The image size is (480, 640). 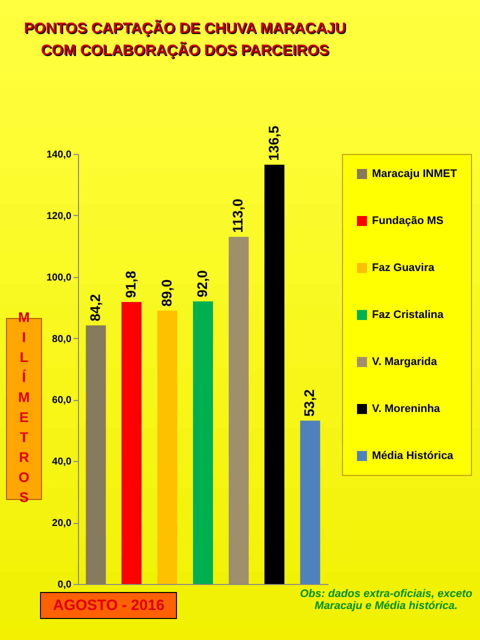 What do you see at coordinates (62, 400) in the screenshot?
I see `y-tick-label: 60,0` at bounding box center [62, 400].